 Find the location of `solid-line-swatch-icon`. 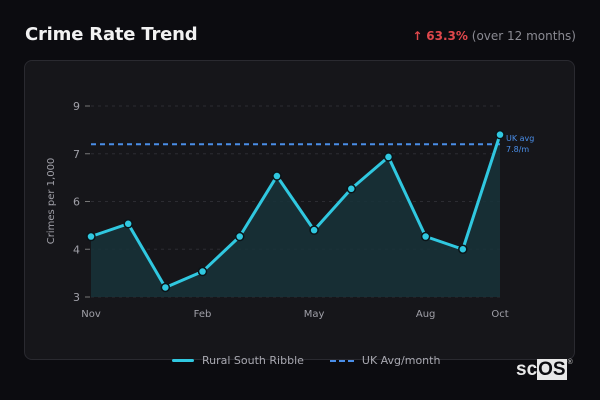

solid-line-swatch-icon is located at coordinates (183, 360).